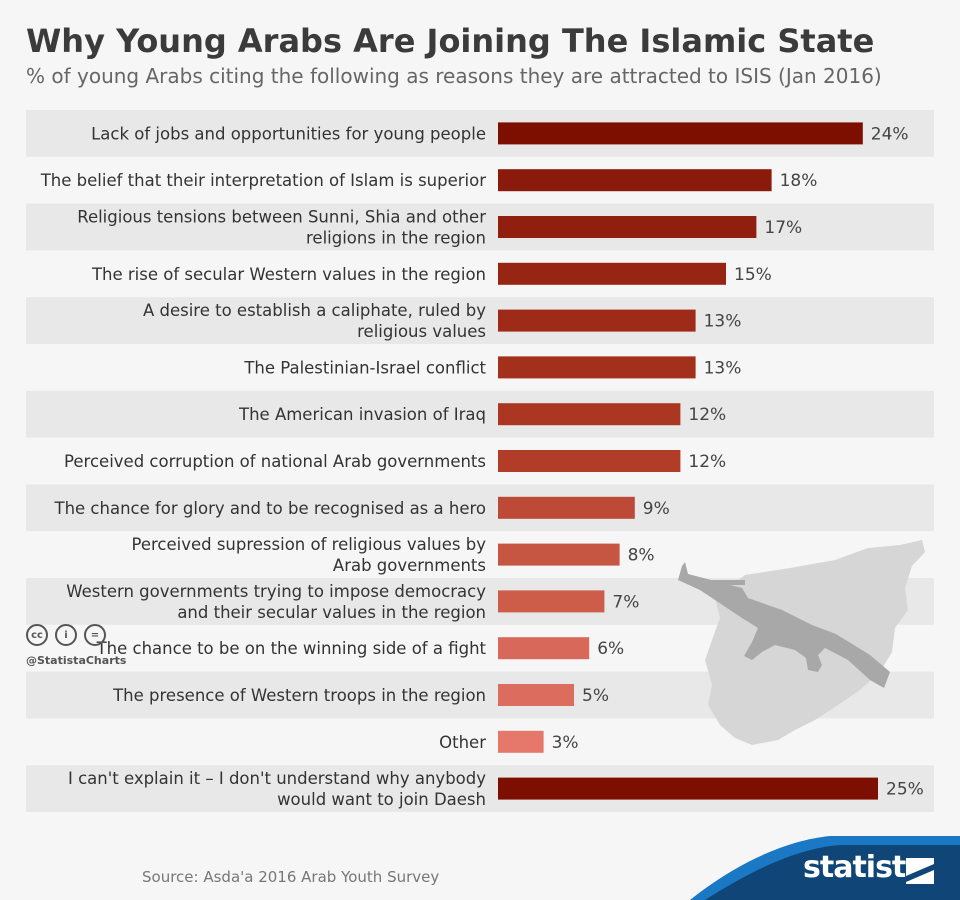 Image resolution: width=960 pixels, height=900 pixels. What do you see at coordinates (799, 181) in the screenshot?
I see `value-label: 18%` at bounding box center [799, 181].